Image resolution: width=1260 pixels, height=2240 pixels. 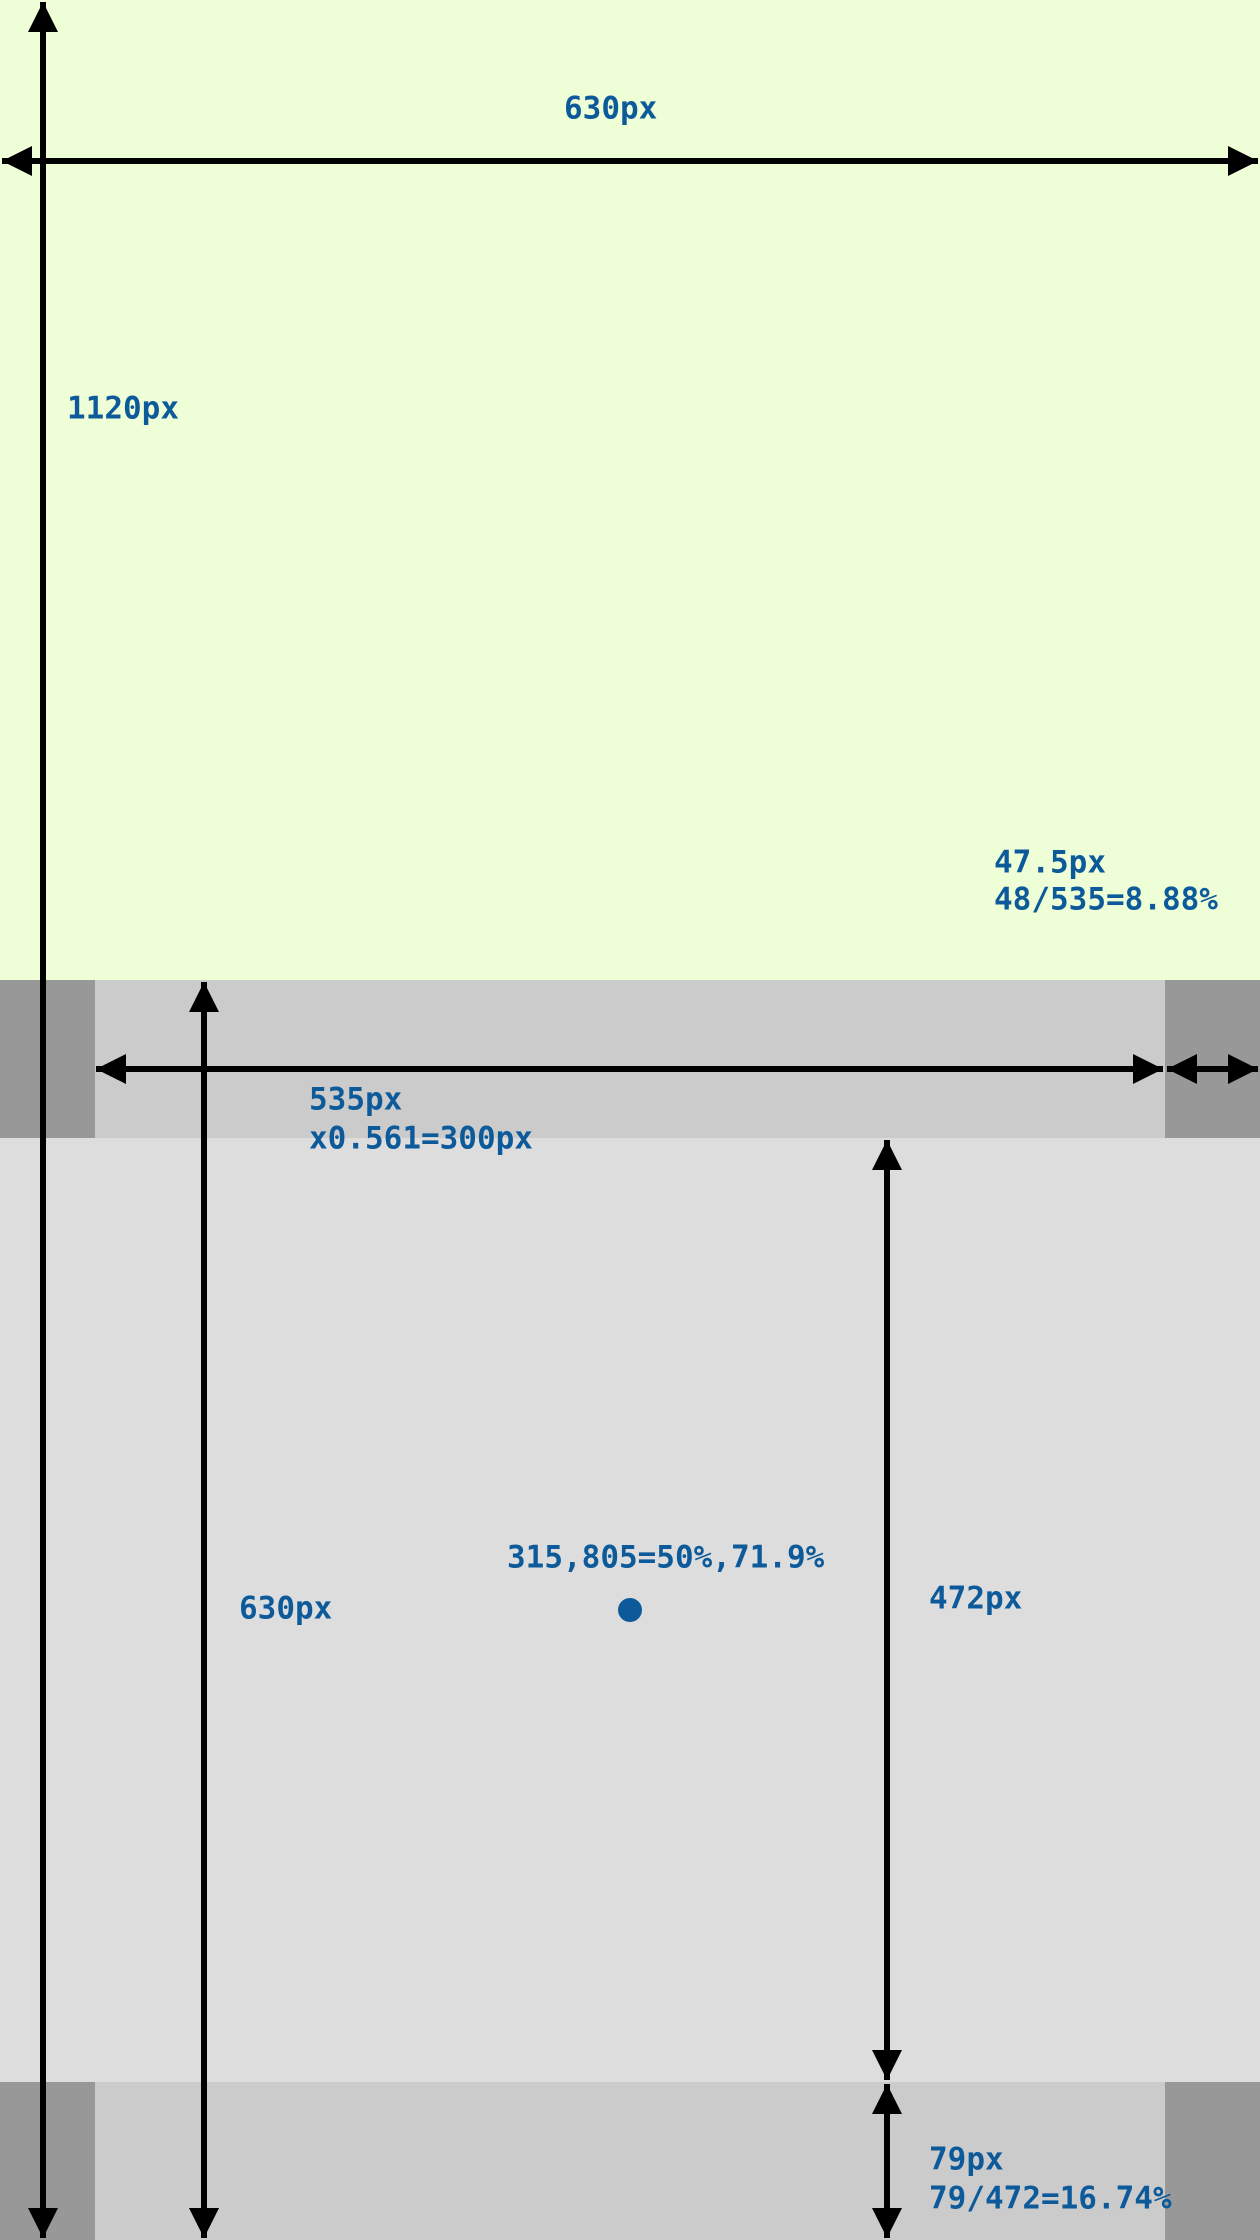 I want to click on label: 315,805=50%,71.9%, so click(x=666, y=1558).